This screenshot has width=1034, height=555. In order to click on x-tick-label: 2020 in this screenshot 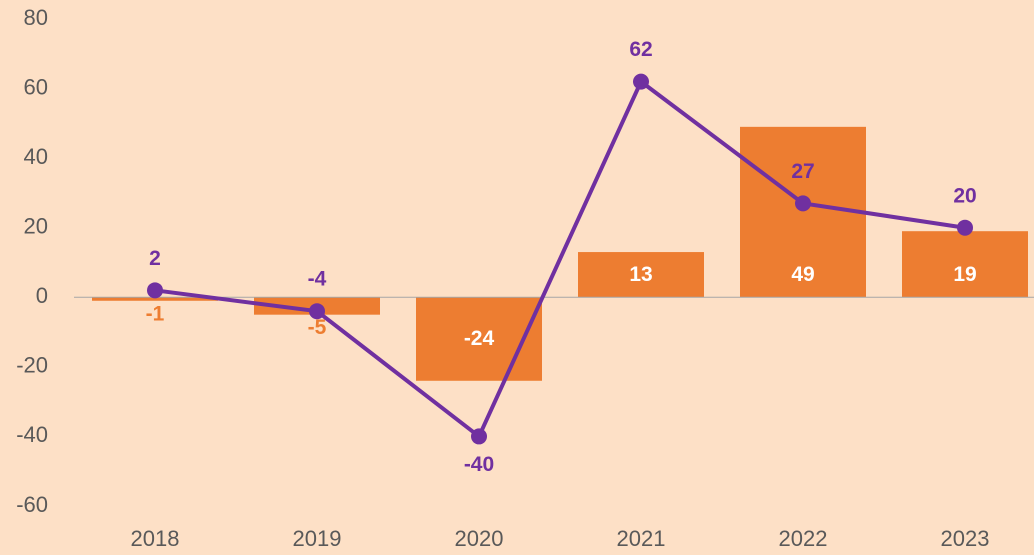, I will do `click(479, 538)`.